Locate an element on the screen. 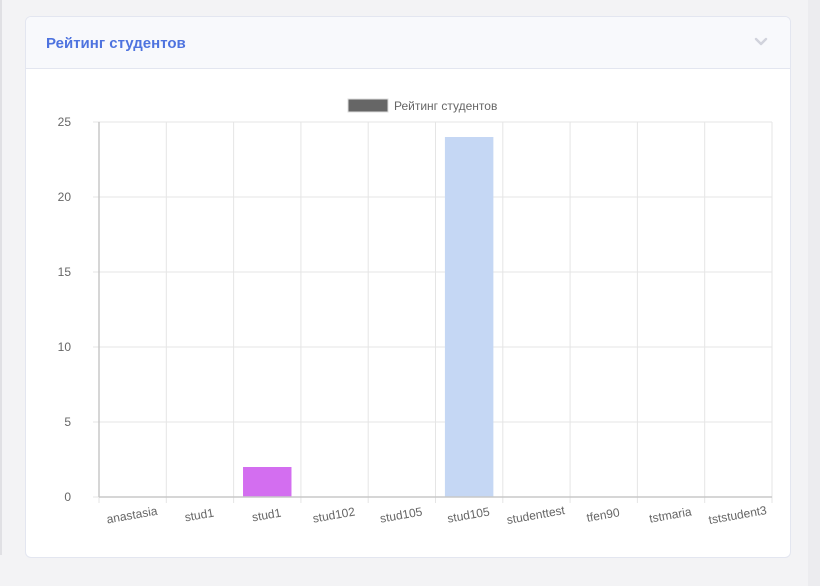 The height and width of the screenshot is (586, 820). y-tick-label: 0 is located at coordinates (67, 497).